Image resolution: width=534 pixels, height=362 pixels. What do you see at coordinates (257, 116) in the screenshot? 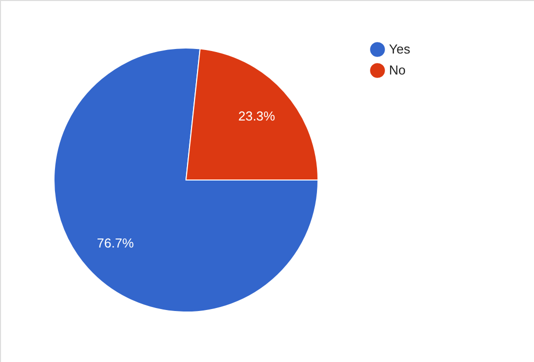
I see `data-label: 23.3%` at bounding box center [257, 116].